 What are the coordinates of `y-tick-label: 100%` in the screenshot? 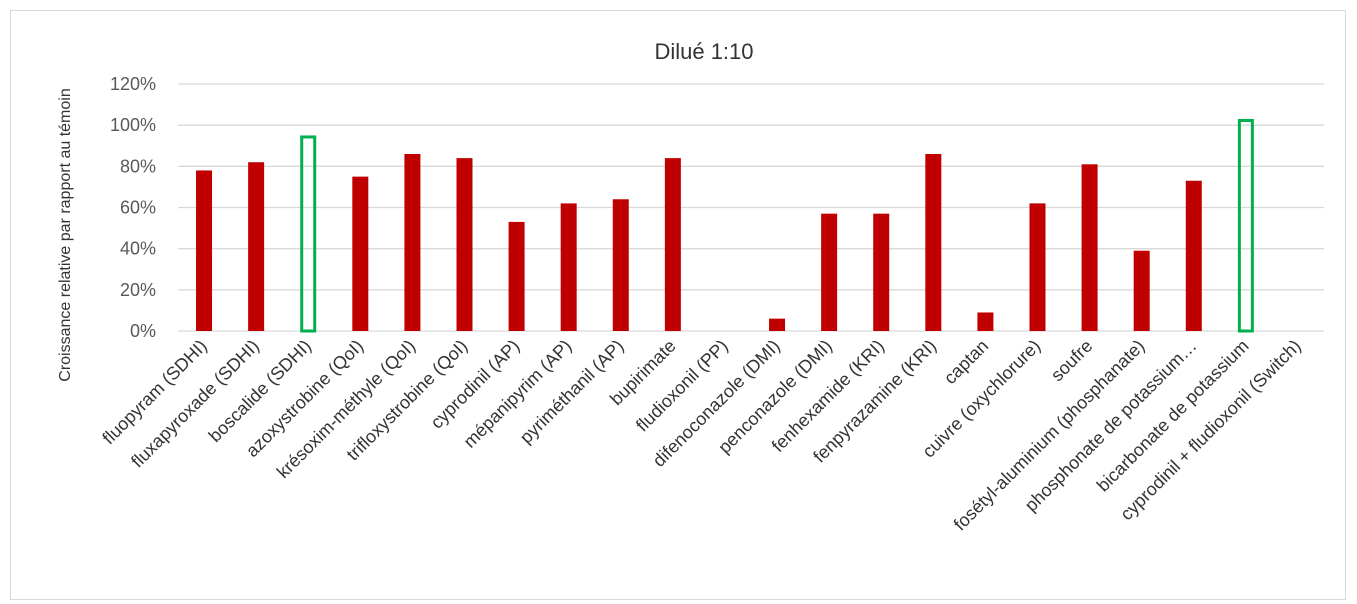 It's located at (133, 125).